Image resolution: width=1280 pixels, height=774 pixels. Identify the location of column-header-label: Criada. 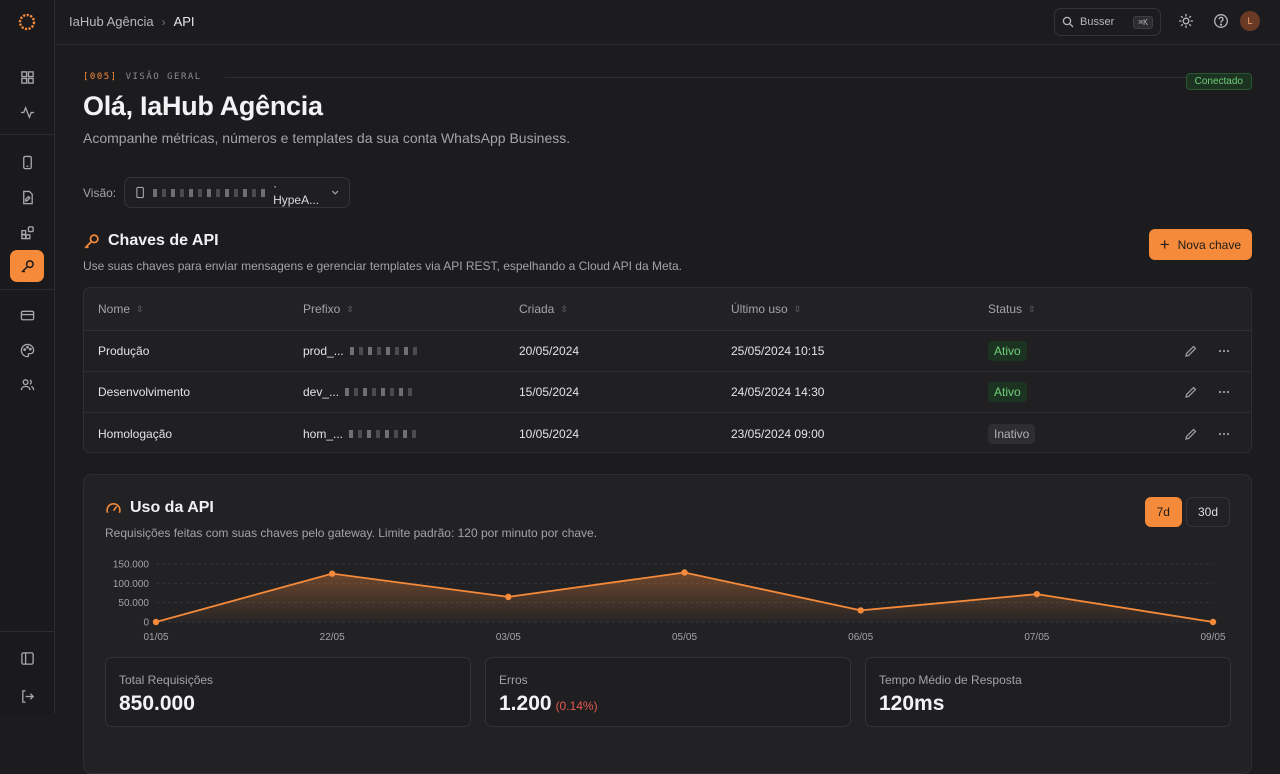
(536, 309).